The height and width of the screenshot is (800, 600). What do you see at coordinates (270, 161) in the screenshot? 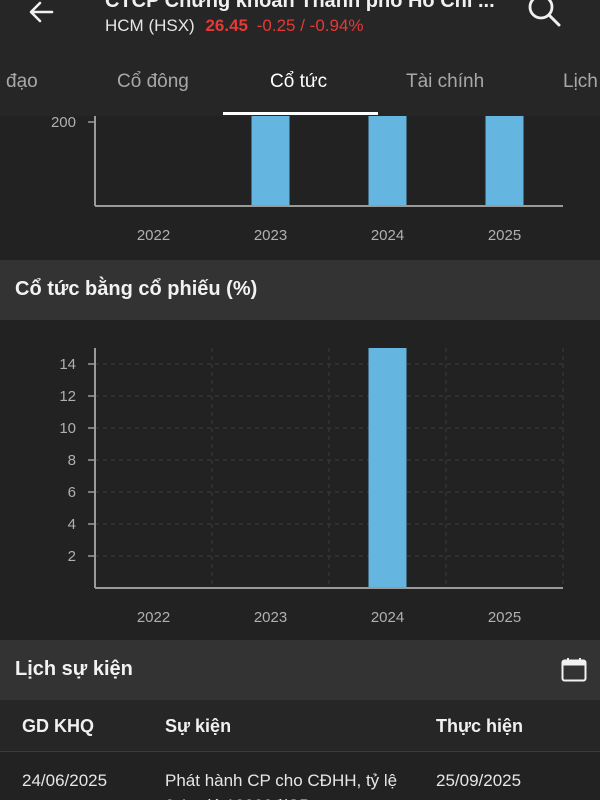
I see `bar-2023` at bounding box center [270, 161].